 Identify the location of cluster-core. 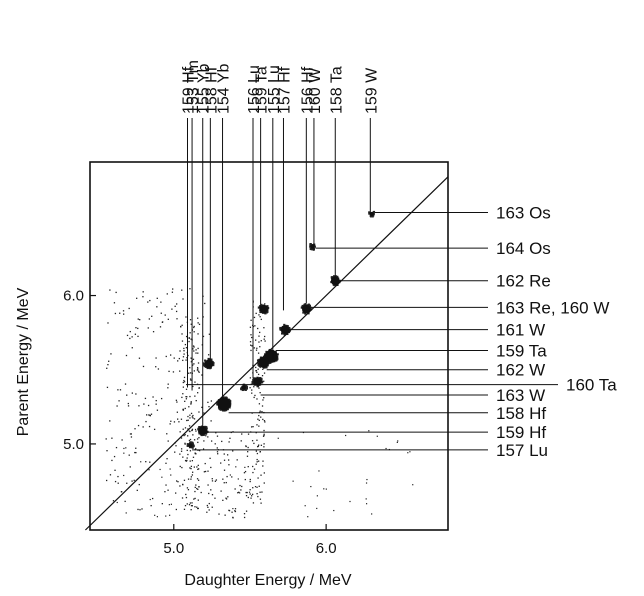
(257, 381).